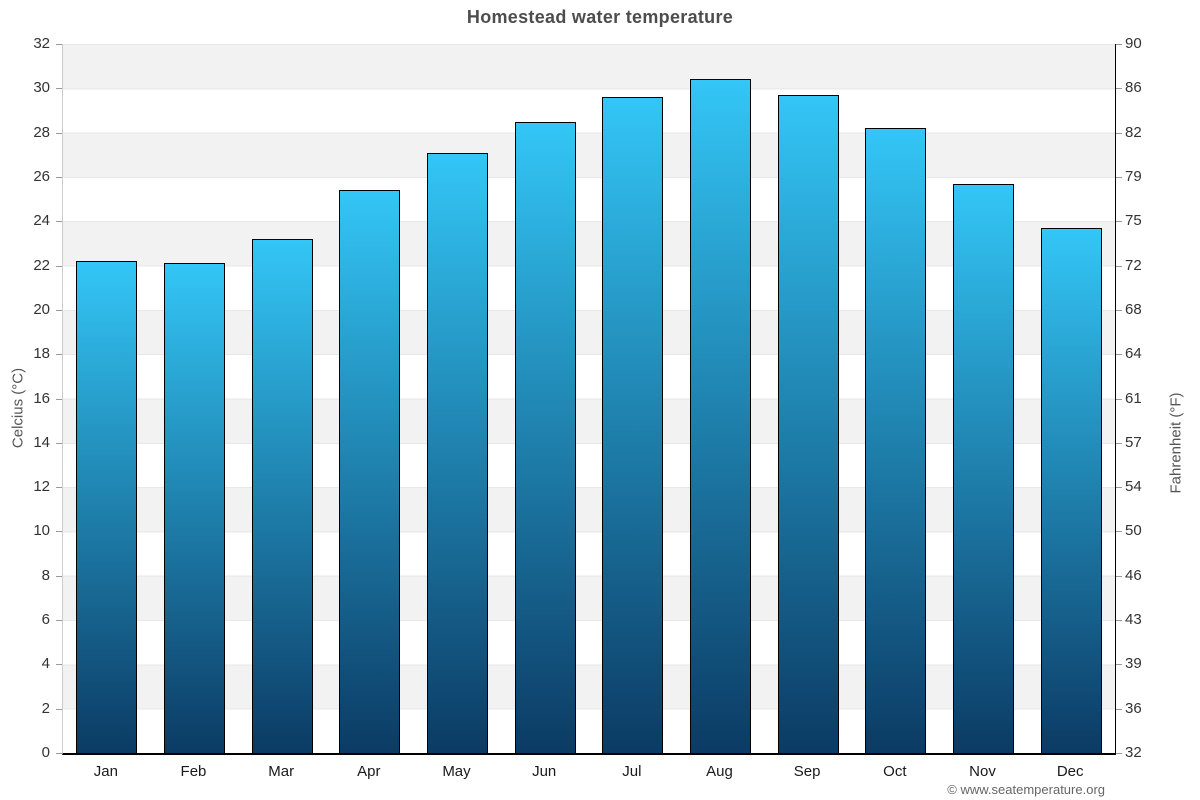 The image size is (1200, 800). What do you see at coordinates (41, 265) in the screenshot?
I see `y-left-tick-22: 22` at bounding box center [41, 265].